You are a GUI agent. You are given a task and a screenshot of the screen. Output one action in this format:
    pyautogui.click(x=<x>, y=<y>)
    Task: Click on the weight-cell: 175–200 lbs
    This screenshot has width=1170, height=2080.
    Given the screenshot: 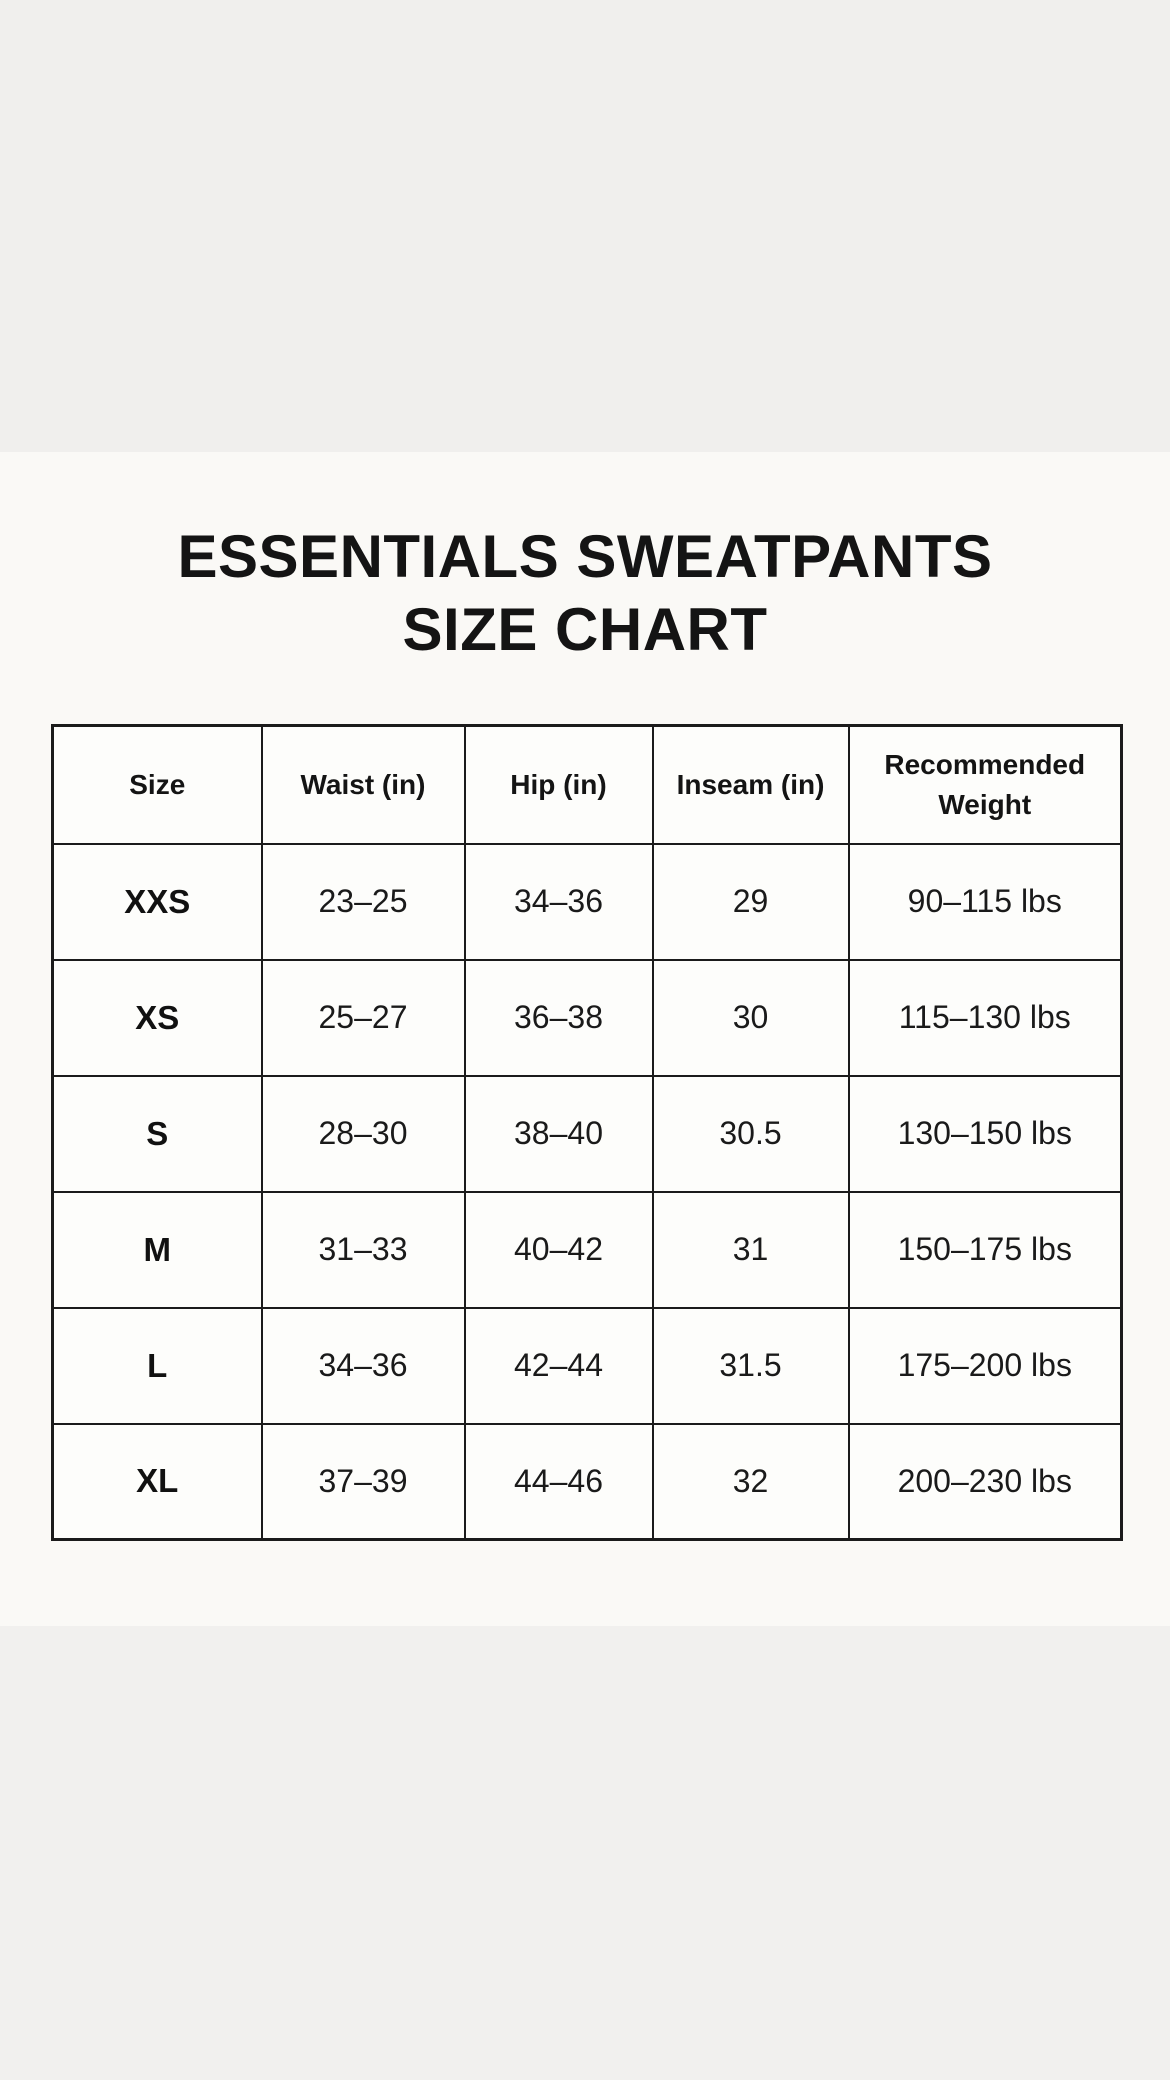 What is the action you would take?
    pyautogui.click(x=985, y=1365)
    